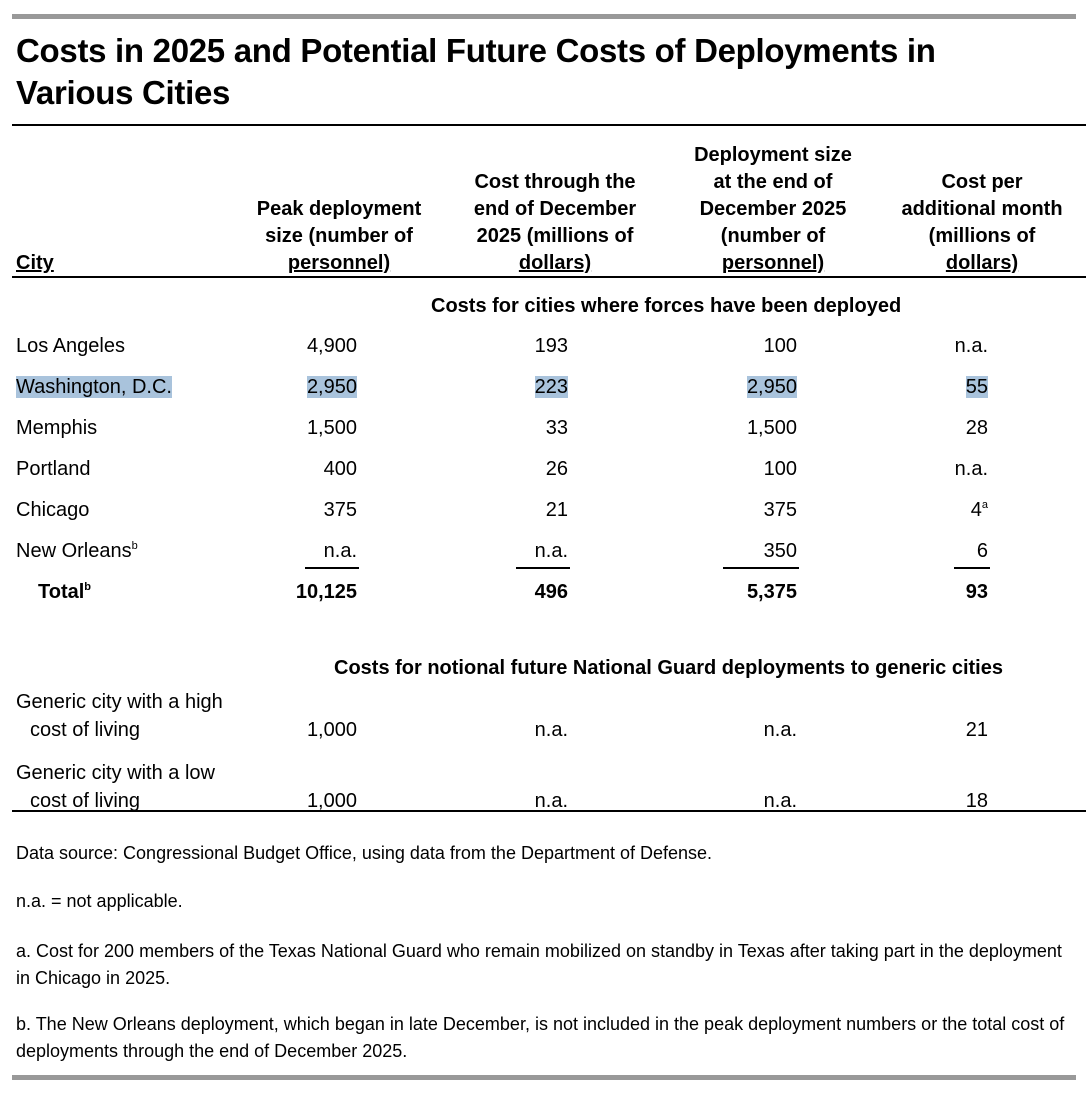  I want to click on table-bottom-rule, so click(549, 811).